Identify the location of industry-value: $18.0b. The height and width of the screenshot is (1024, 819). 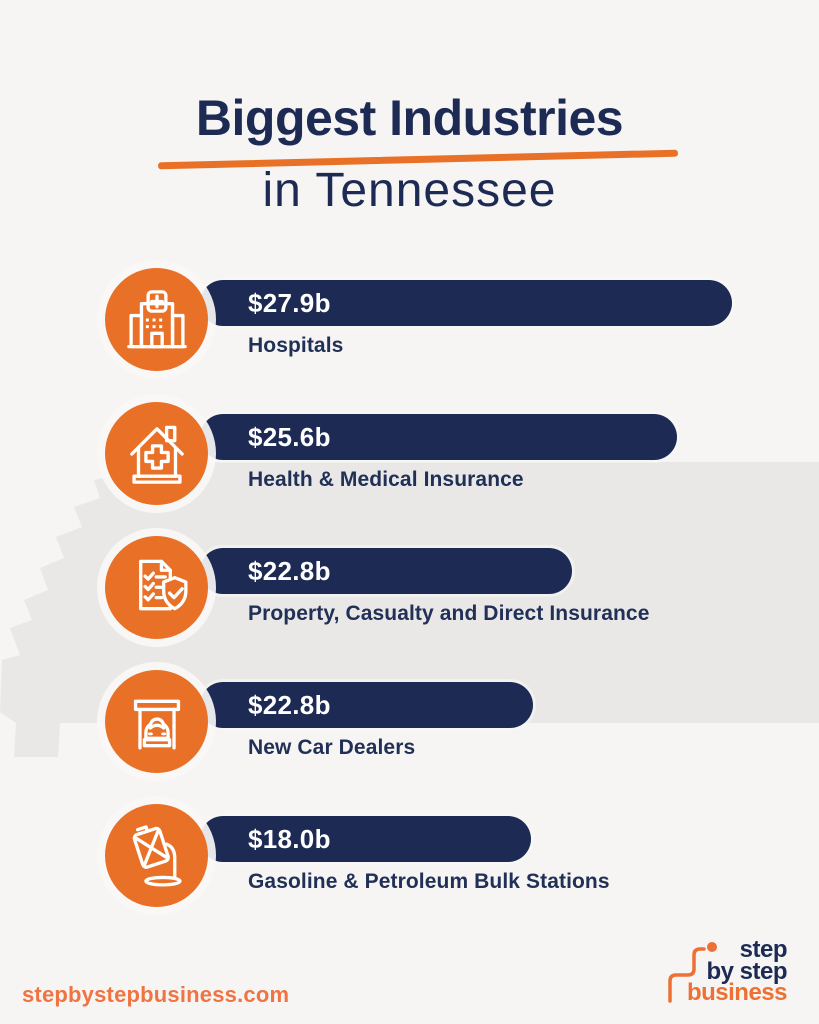
(289, 839).